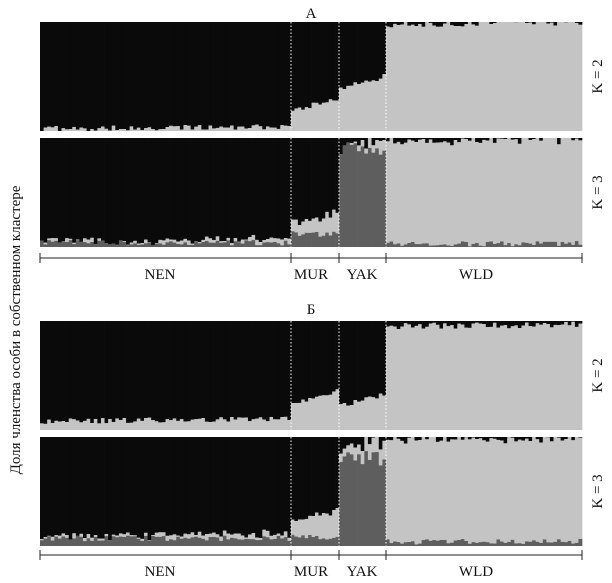  What do you see at coordinates (476, 275) in the screenshot?
I see `population-label: WLD` at bounding box center [476, 275].